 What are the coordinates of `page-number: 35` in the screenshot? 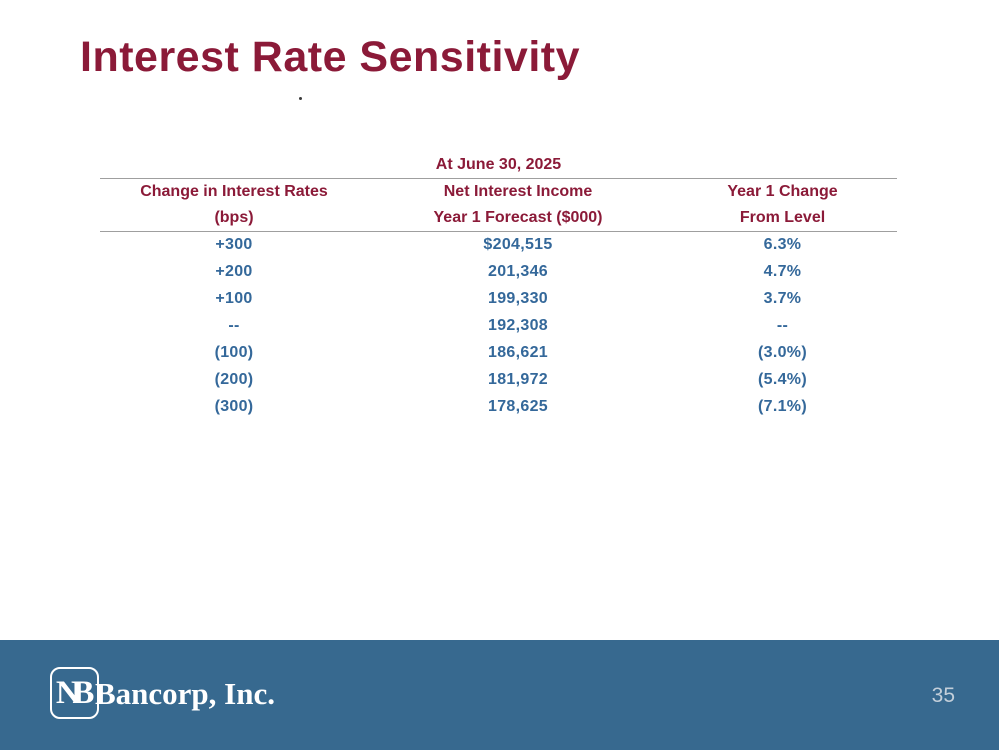 It's located at (943, 695).